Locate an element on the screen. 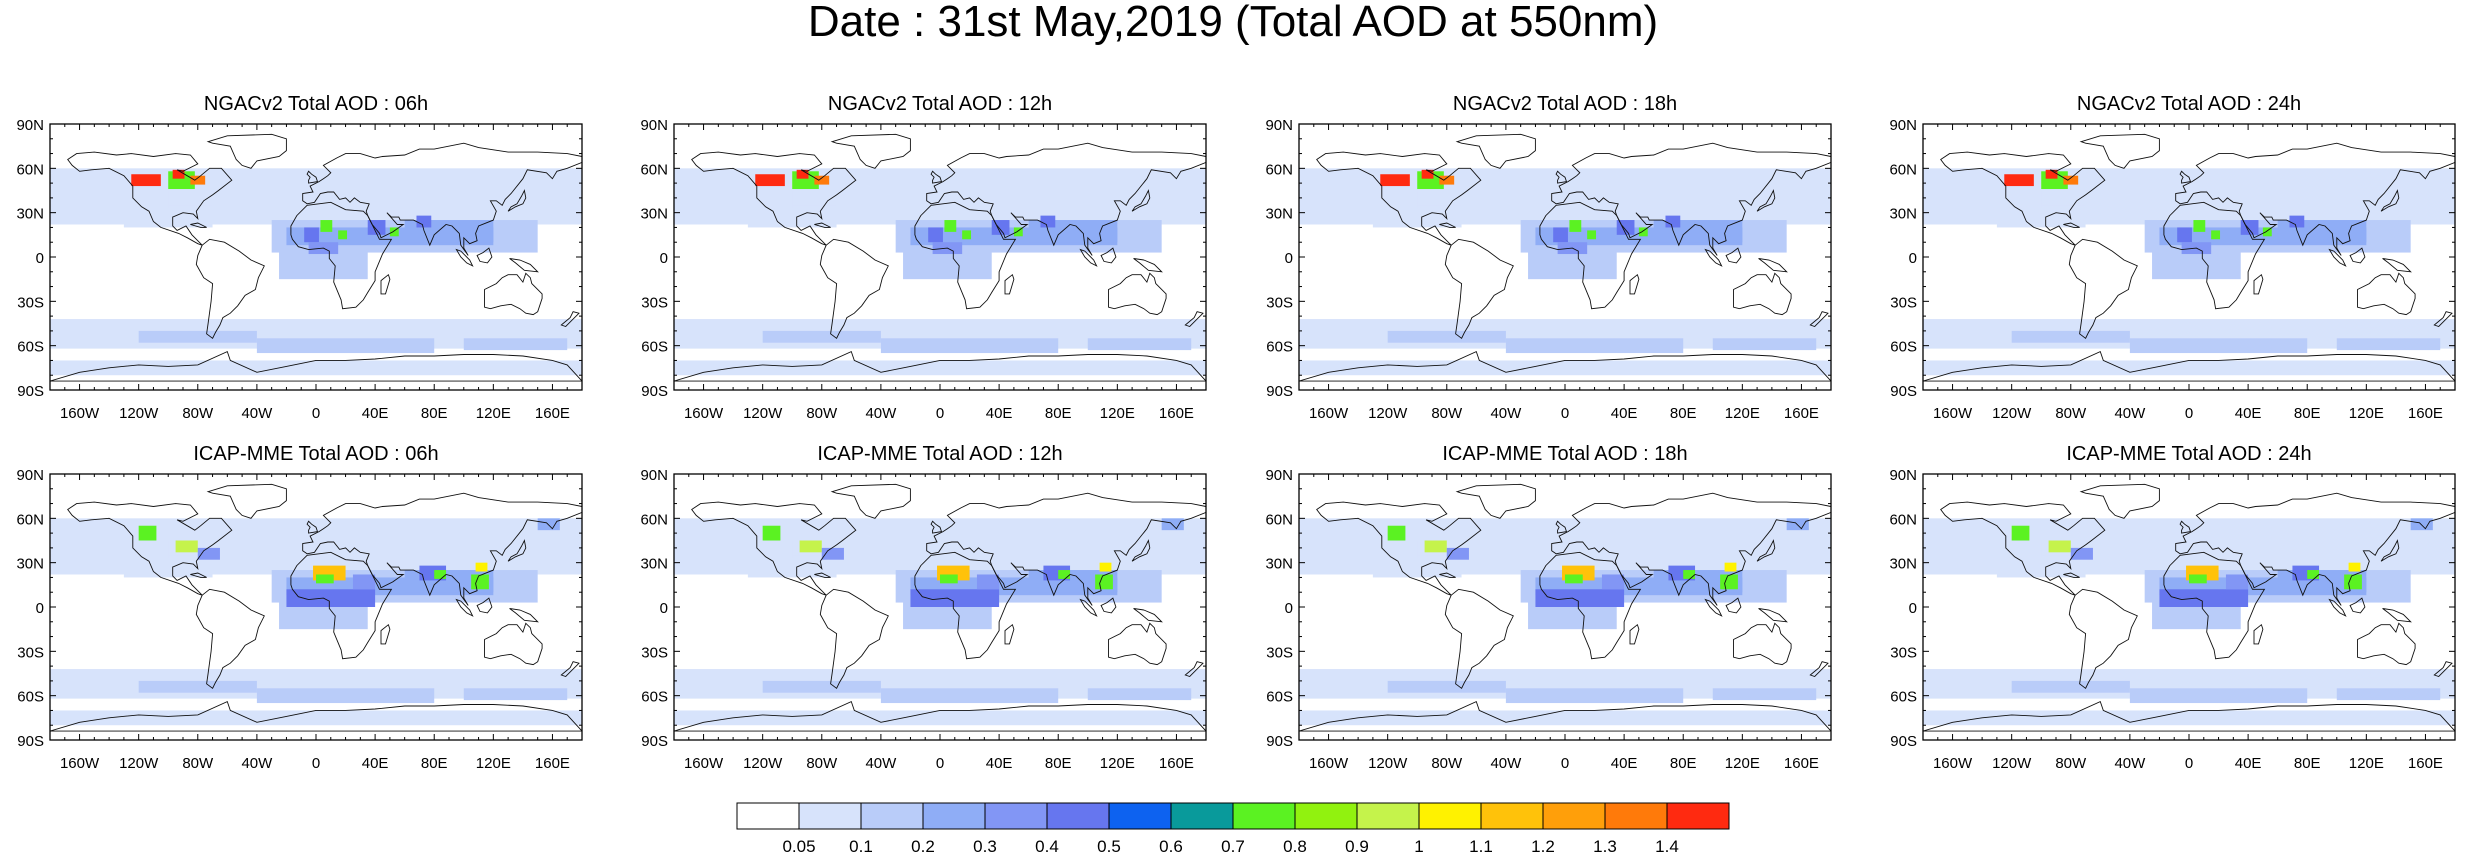 This screenshot has width=2466, height=859. colorbar-label: 0.8 is located at coordinates (1295, 845).